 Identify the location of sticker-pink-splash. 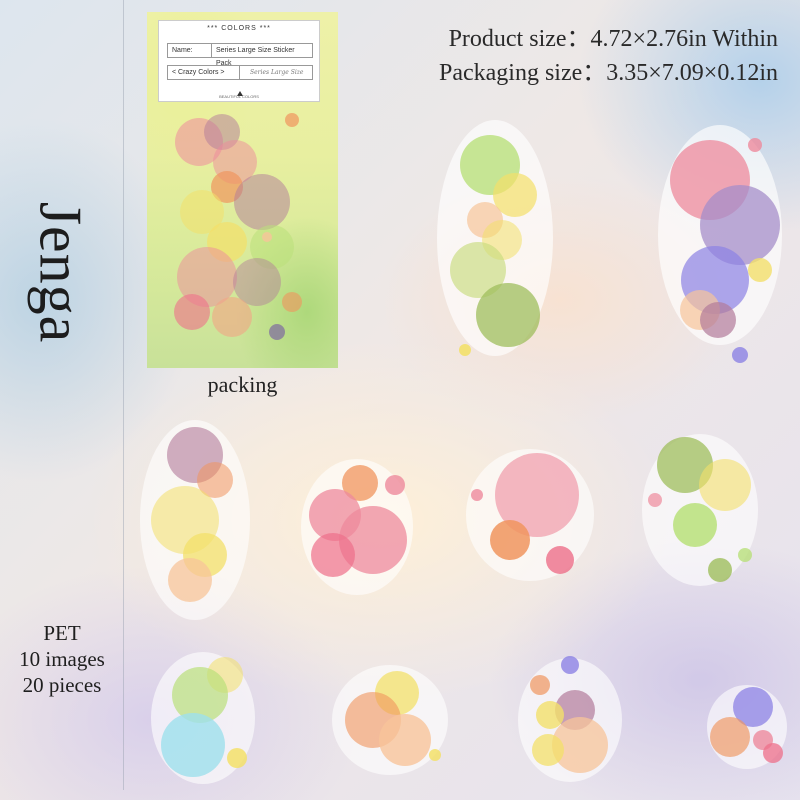
(530, 515).